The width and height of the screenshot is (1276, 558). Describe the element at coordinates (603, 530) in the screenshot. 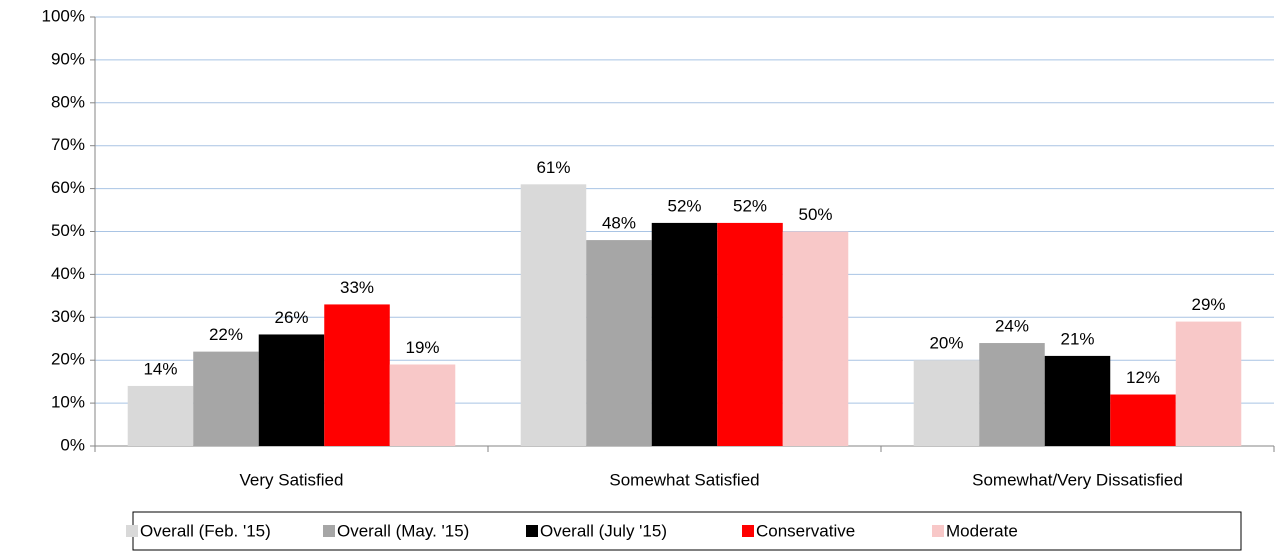

I see `legend-label: Overall (July '15)` at that location.